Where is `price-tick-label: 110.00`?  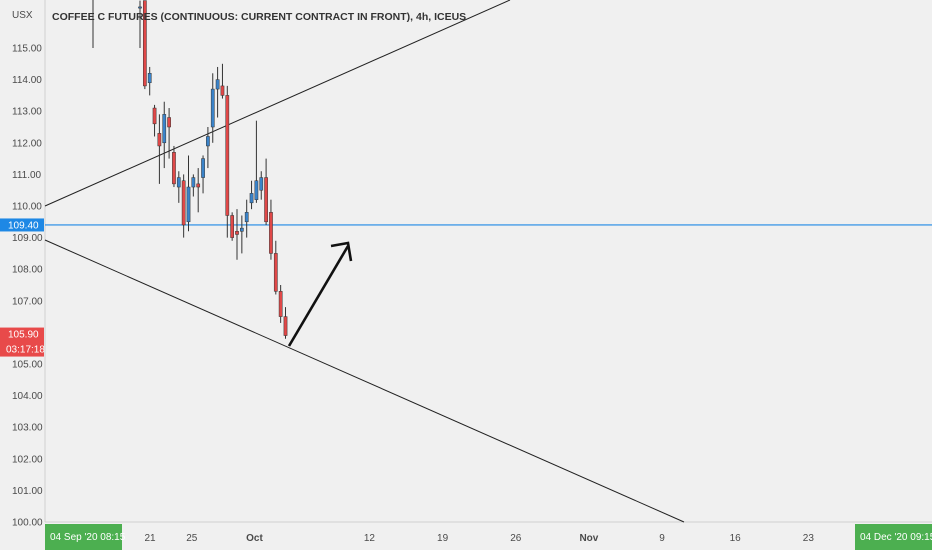
price-tick-label: 110.00 is located at coordinates (27, 207).